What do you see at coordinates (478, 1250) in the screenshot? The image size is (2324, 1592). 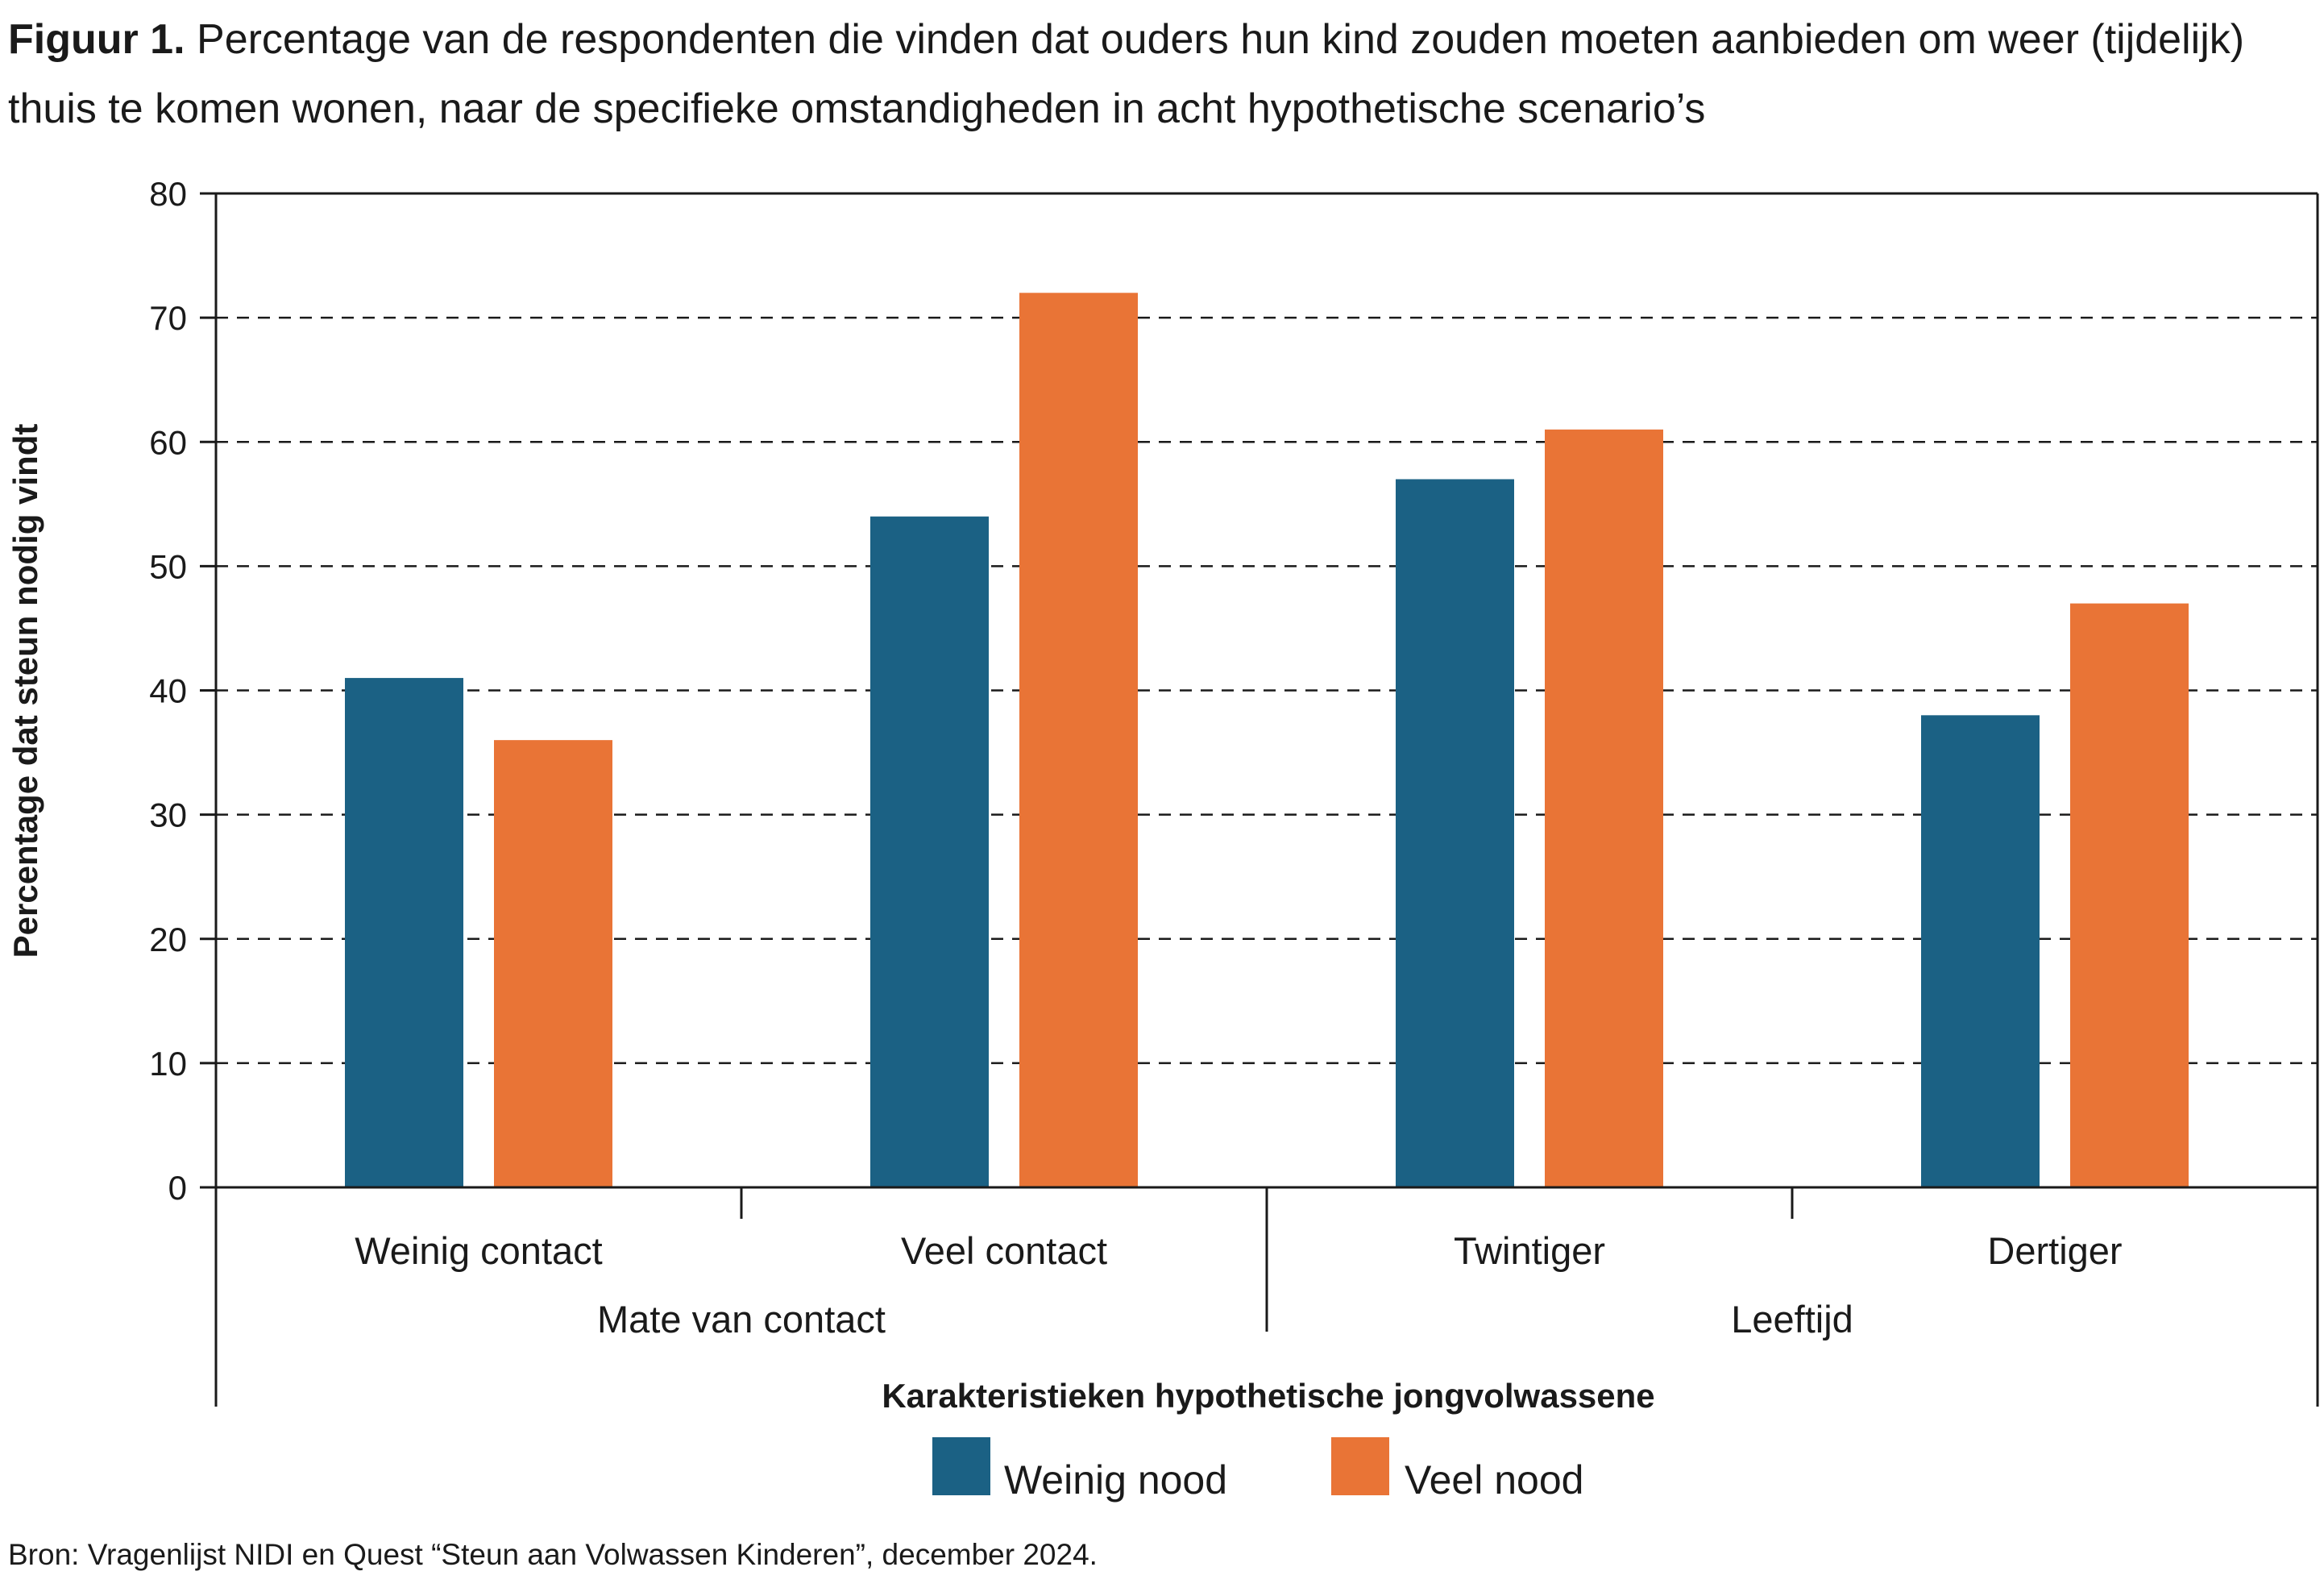 I see `category-label: Weinig contact` at bounding box center [478, 1250].